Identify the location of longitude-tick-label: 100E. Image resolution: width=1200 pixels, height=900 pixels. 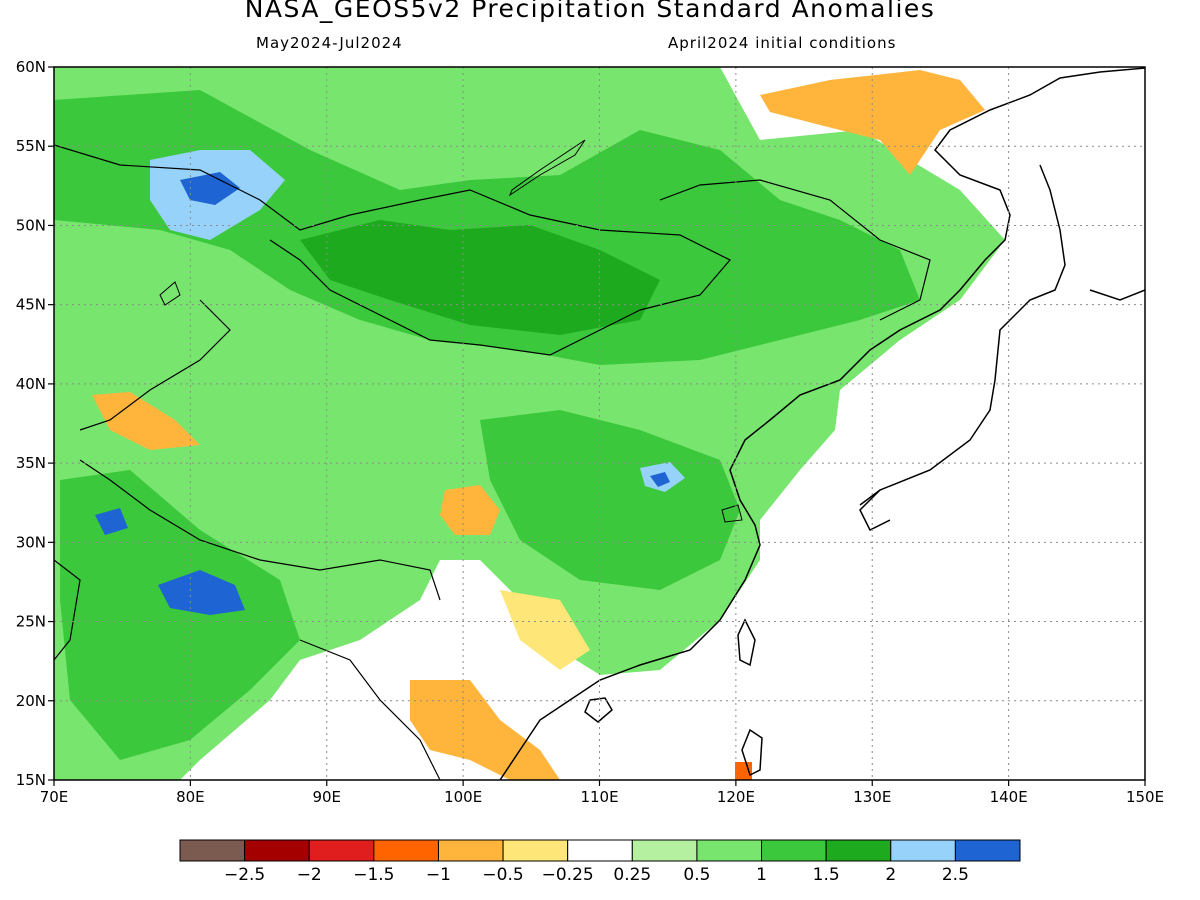
(463, 797).